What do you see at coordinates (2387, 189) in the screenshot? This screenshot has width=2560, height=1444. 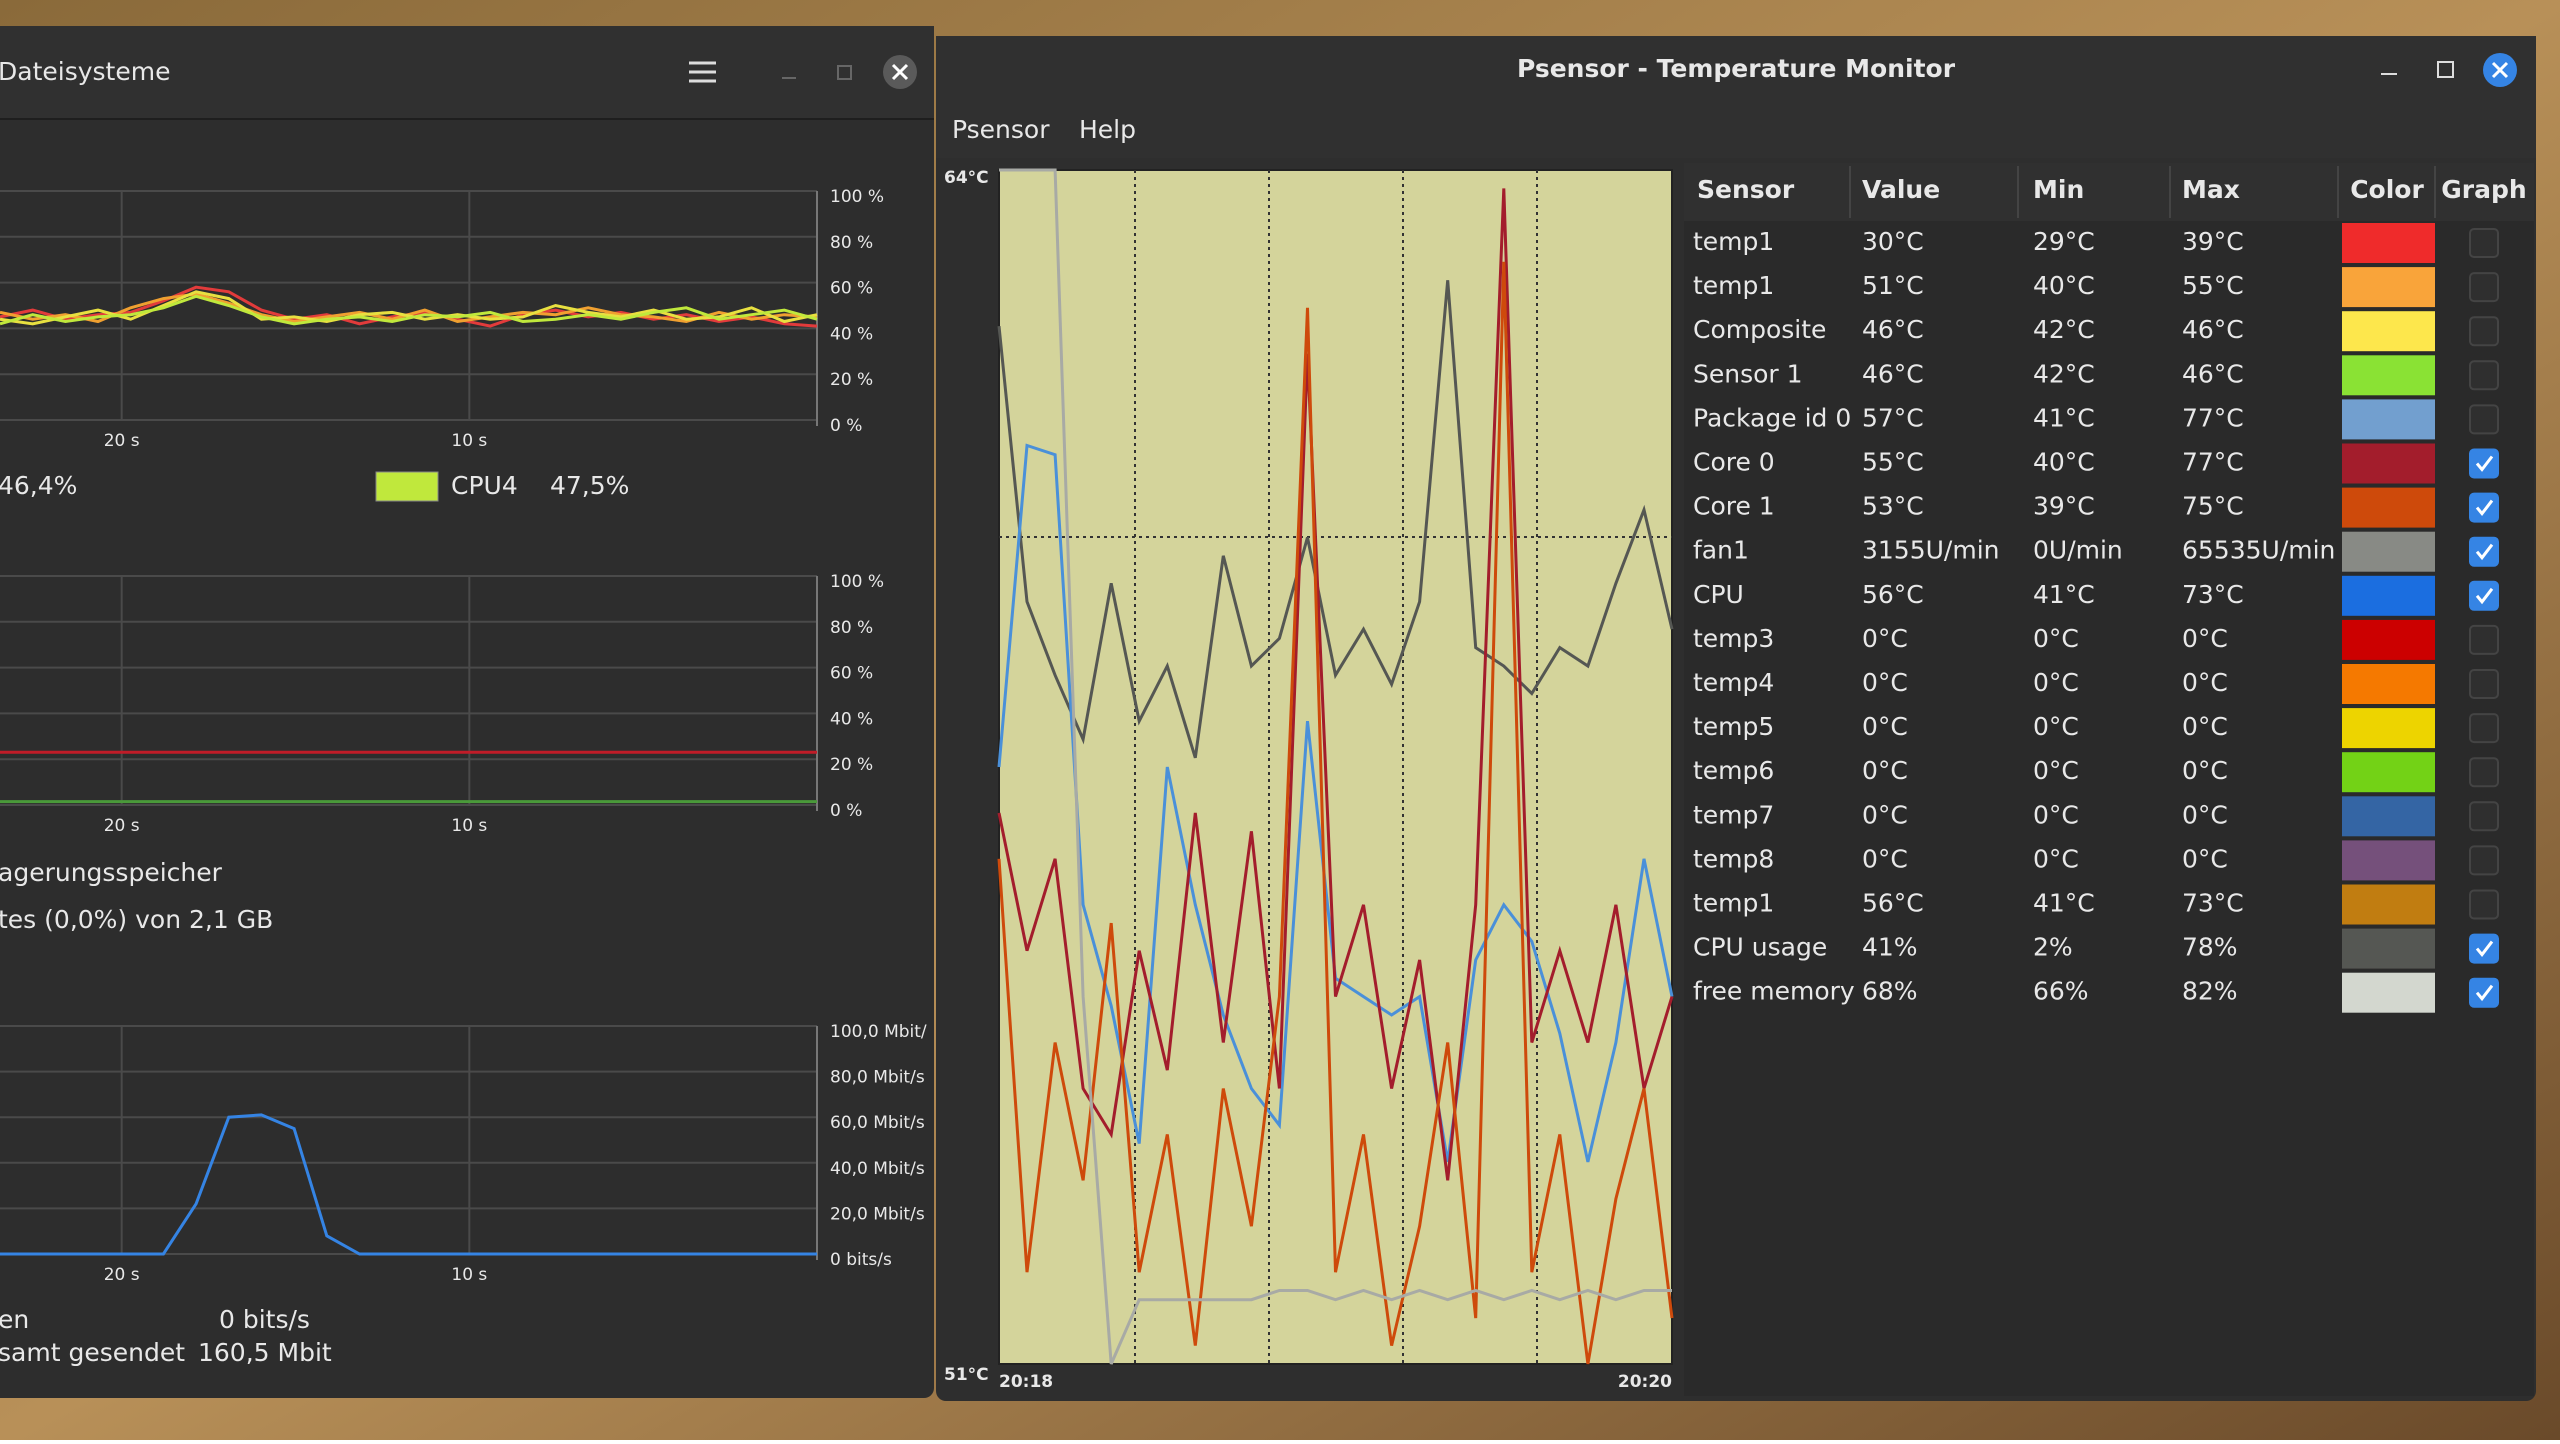 I see `column-header: Color` at bounding box center [2387, 189].